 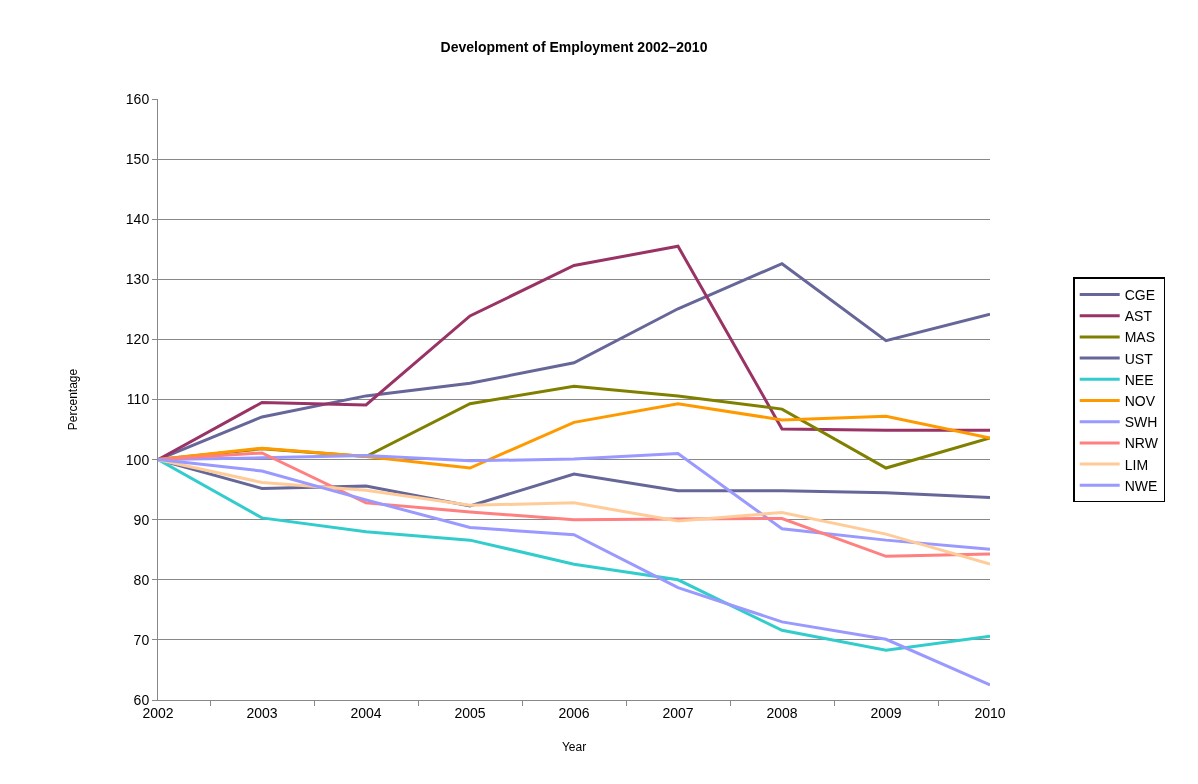 What do you see at coordinates (1139, 358) in the screenshot?
I see `legend-label: UST` at bounding box center [1139, 358].